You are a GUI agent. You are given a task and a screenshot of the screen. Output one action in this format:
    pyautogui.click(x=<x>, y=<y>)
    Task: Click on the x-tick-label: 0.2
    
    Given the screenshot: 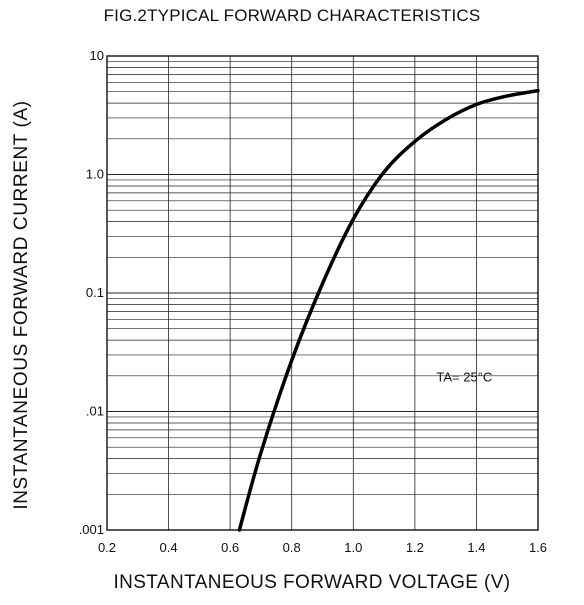 What is the action you would take?
    pyautogui.click(x=107, y=547)
    